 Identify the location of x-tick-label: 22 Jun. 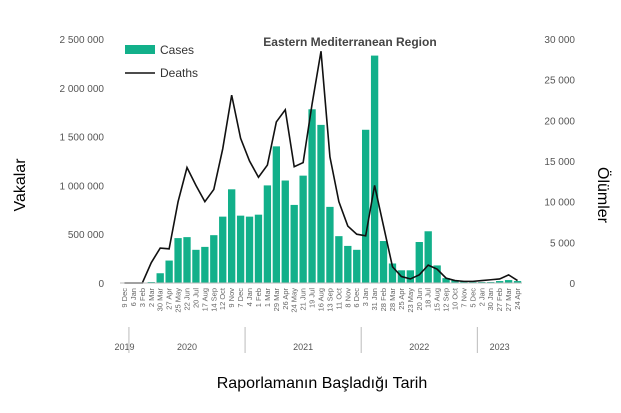
(187, 299).